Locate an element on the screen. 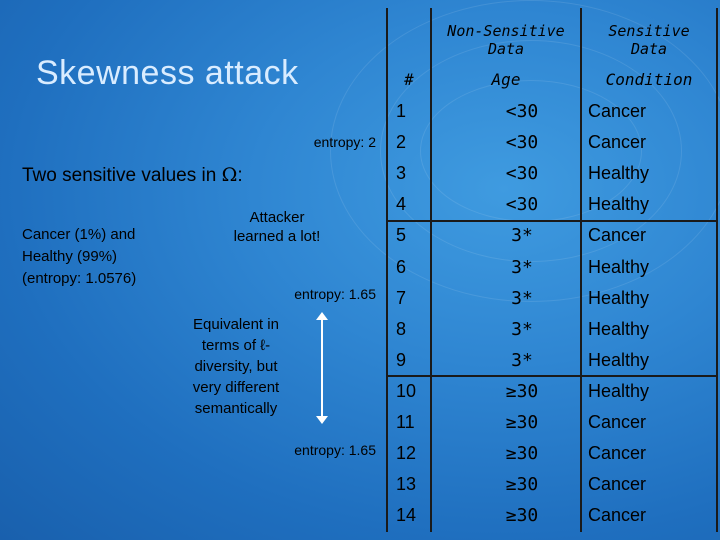  table-row: 2 <30 Cancer is located at coordinates (552, 142).